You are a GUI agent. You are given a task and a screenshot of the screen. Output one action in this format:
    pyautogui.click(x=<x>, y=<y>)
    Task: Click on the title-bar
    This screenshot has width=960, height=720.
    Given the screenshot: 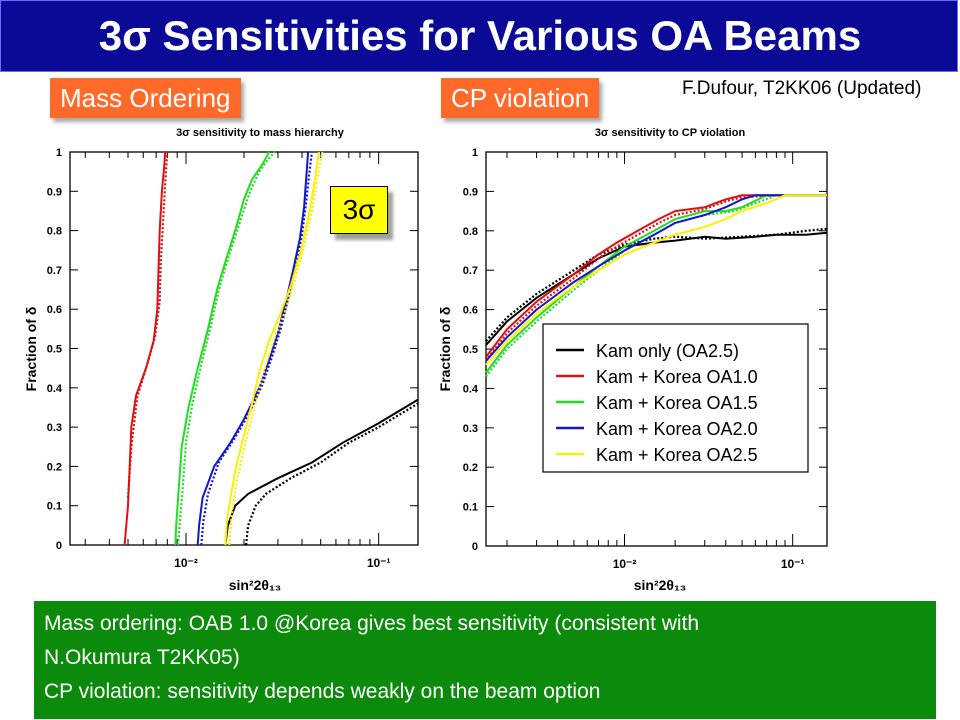 What is the action you would take?
    pyautogui.click(x=479, y=36)
    